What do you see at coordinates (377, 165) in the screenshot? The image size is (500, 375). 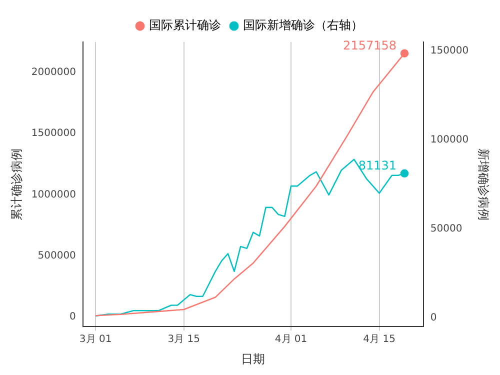 I see `data-label: 81131` at bounding box center [377, 165].